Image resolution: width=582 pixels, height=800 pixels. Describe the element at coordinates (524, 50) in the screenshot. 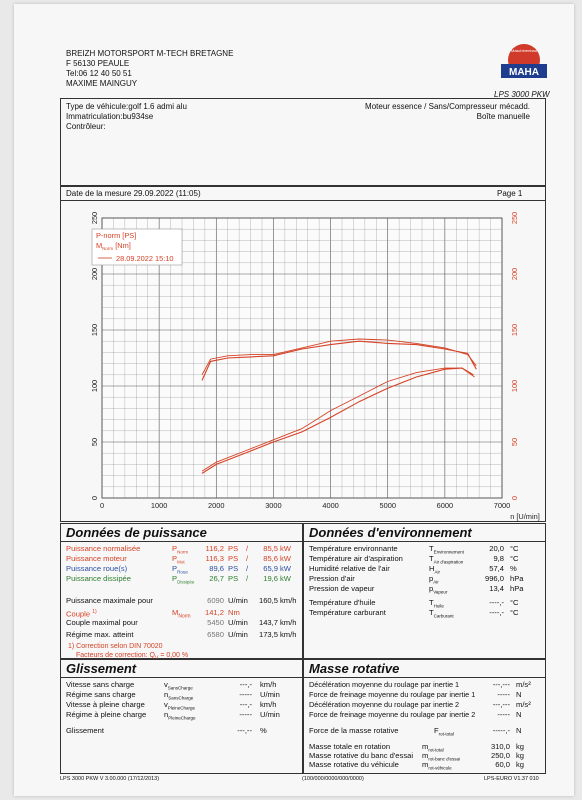

I see `logo-top-text: Maschinenbau` at that location.